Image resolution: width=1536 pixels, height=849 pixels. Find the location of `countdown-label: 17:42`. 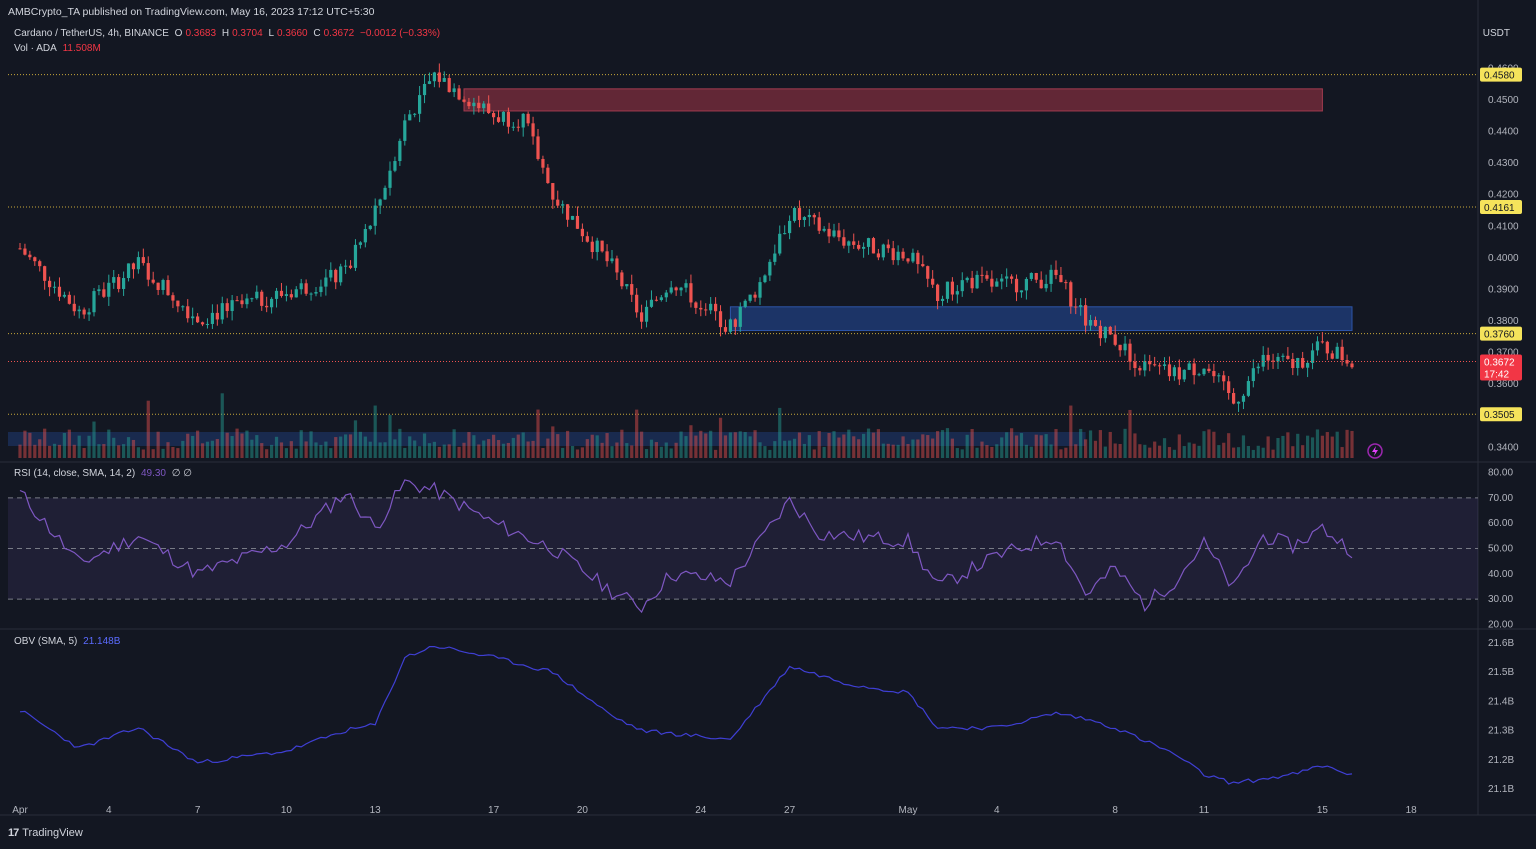

countdown-label: 17:42 is located at coordinates (1496, 374).